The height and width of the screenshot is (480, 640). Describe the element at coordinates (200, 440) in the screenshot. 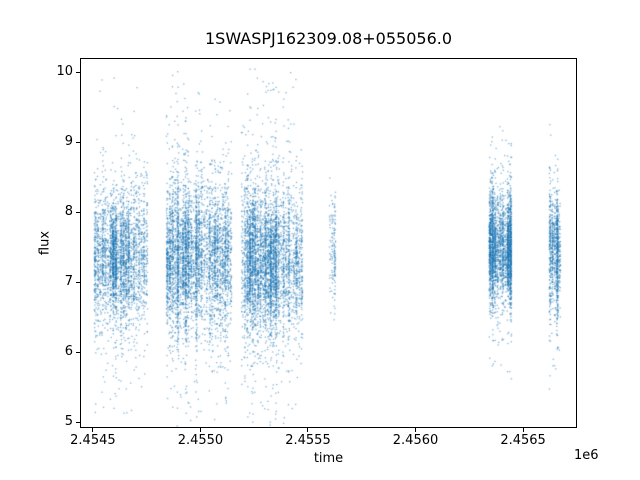

I see `x-tick-label: 2.4550` at that location.